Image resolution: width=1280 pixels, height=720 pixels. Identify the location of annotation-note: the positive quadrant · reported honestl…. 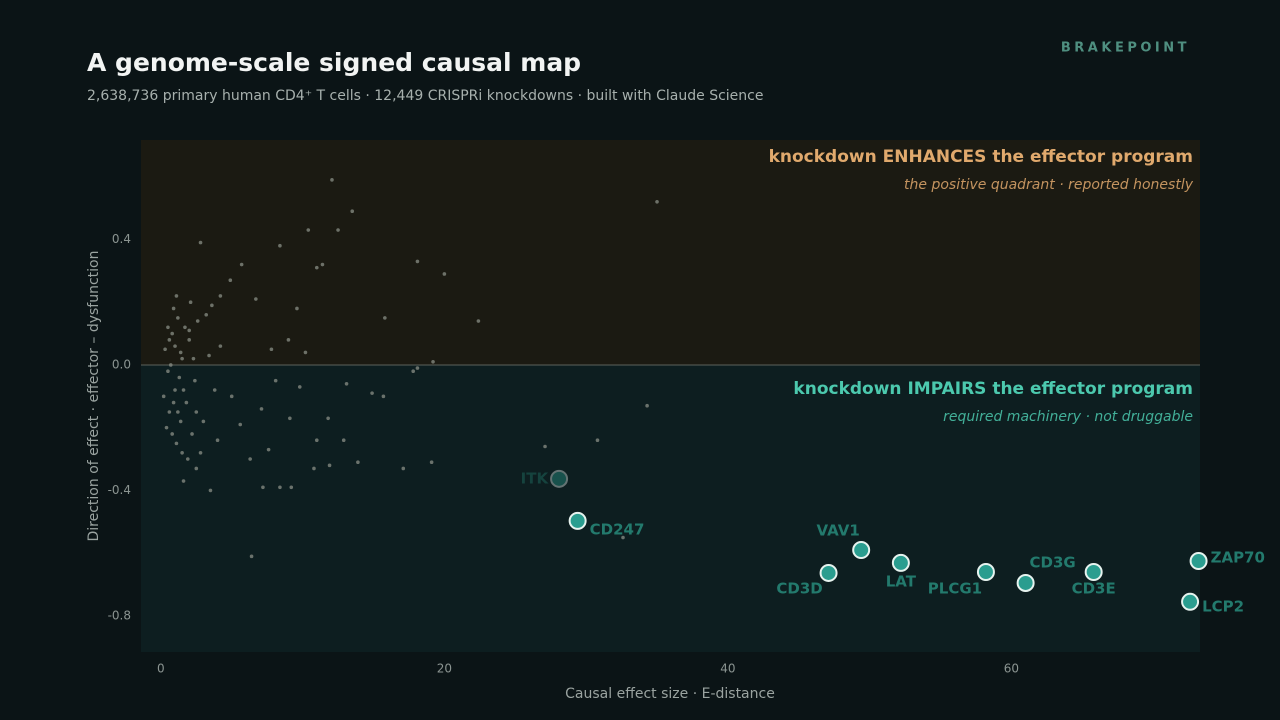
(1049, 185).